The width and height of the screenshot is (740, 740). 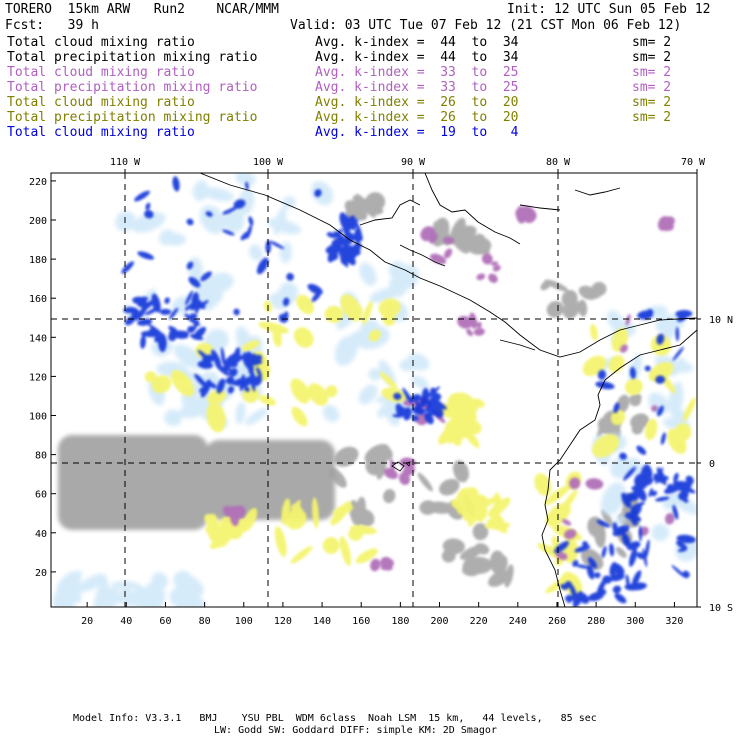 What do you see at coordinates (417, 57) in the screenshot?
I see `legend-kindex: Avg. k-index = 44 to 34` at bounding box center [417, 57].